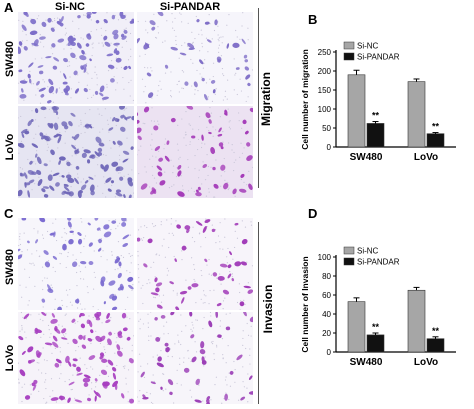 Image resolution: width=474 pixels, height=409 pixels. What do you see at coordinates (416, 114) in the screenshot?
I see `bar-si-nc-lovo` at bounding box center [416, 114].